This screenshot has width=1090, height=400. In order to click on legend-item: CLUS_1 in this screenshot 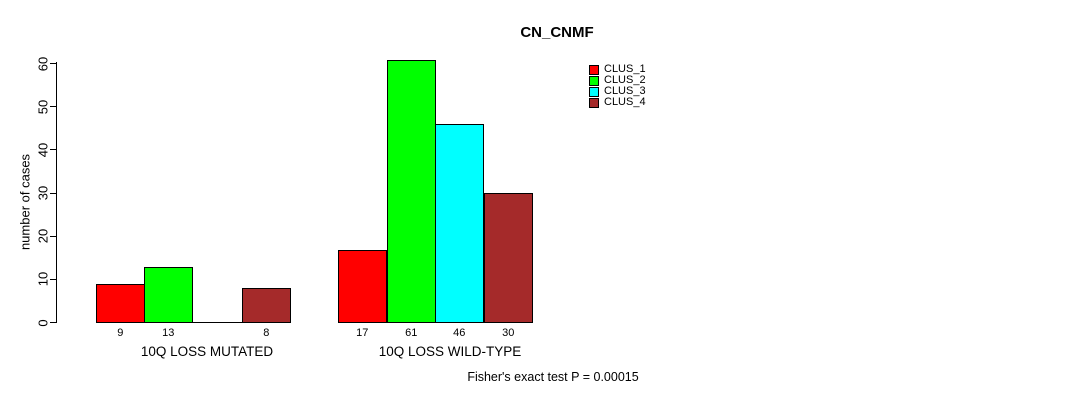, I will do `click(617, 69)`.